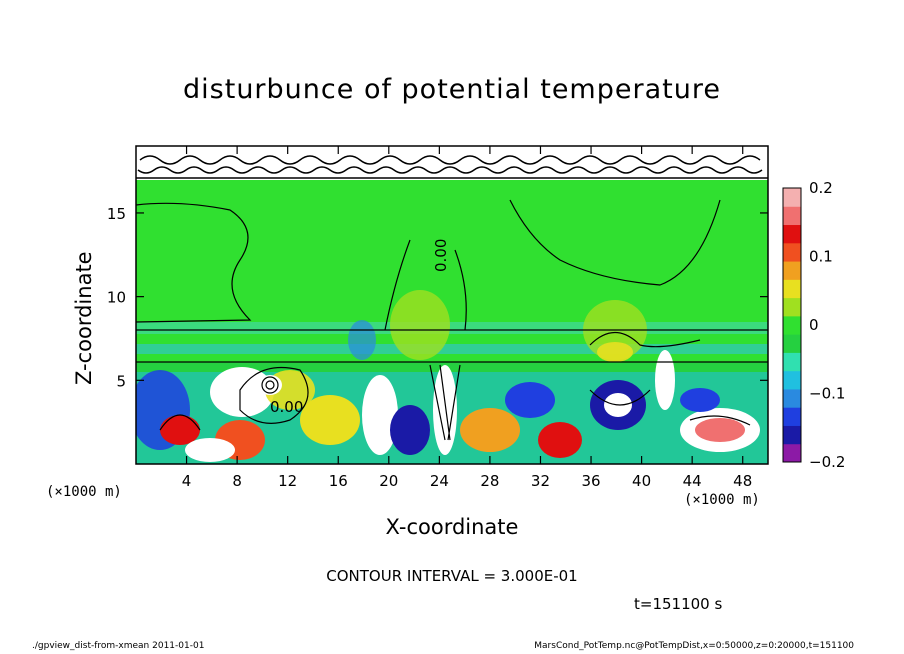  I want to click on x-tick-label: 20, so click(388, 481).